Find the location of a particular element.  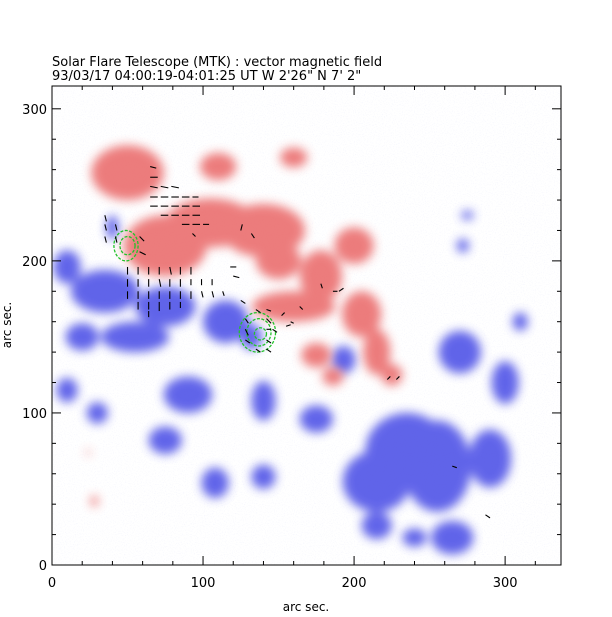

contour-layer is located at coordinates (195, 291).